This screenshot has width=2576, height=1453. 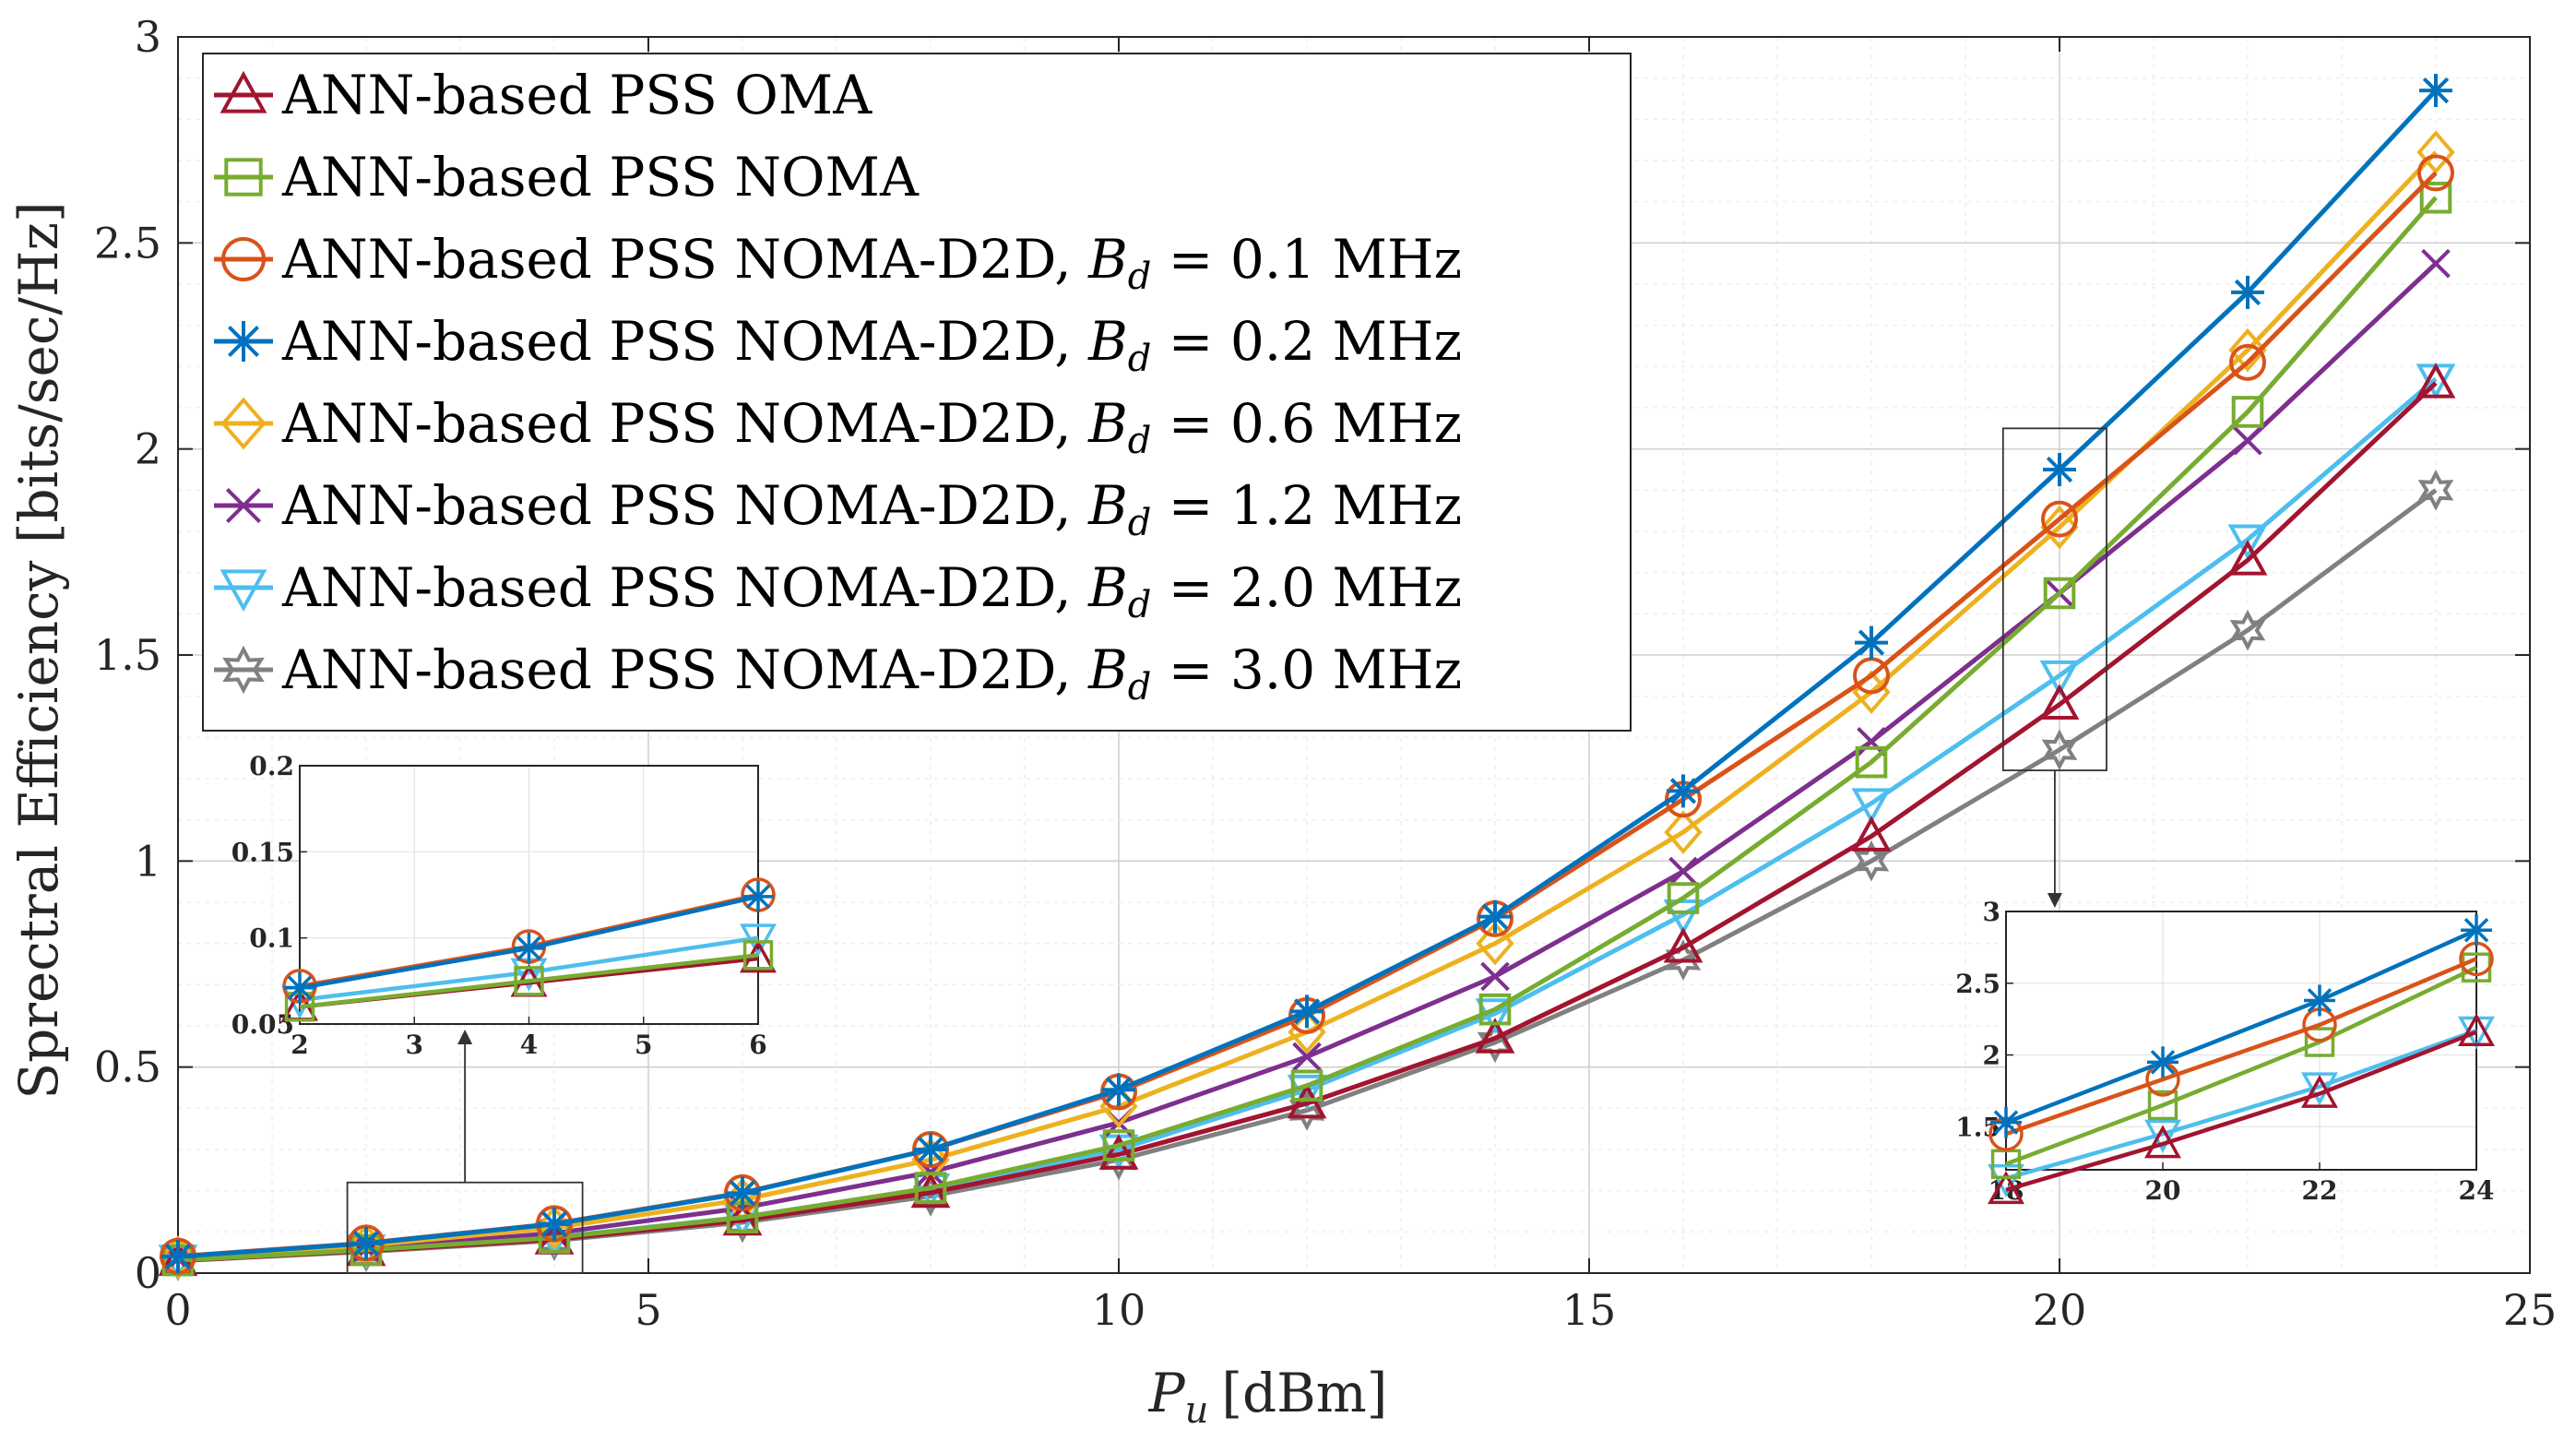 I want to click on inset-background, so click(x=2241, y=1040).